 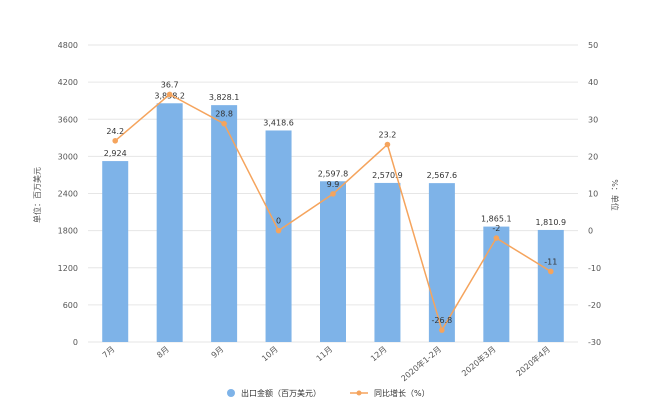 I want to click on line-data-label: -2, so click(x=496, y=228).